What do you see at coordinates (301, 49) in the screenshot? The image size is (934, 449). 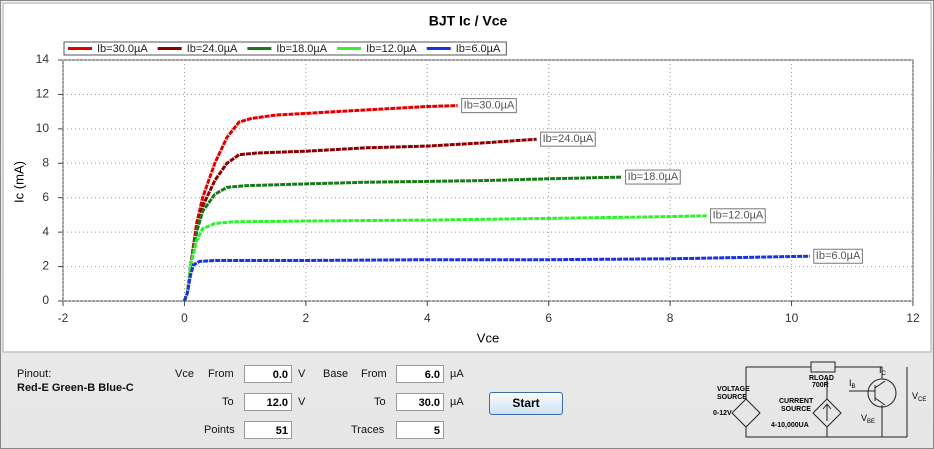 I see `legend-label: Ib=18.0µA` at bounding box center [301, 49].